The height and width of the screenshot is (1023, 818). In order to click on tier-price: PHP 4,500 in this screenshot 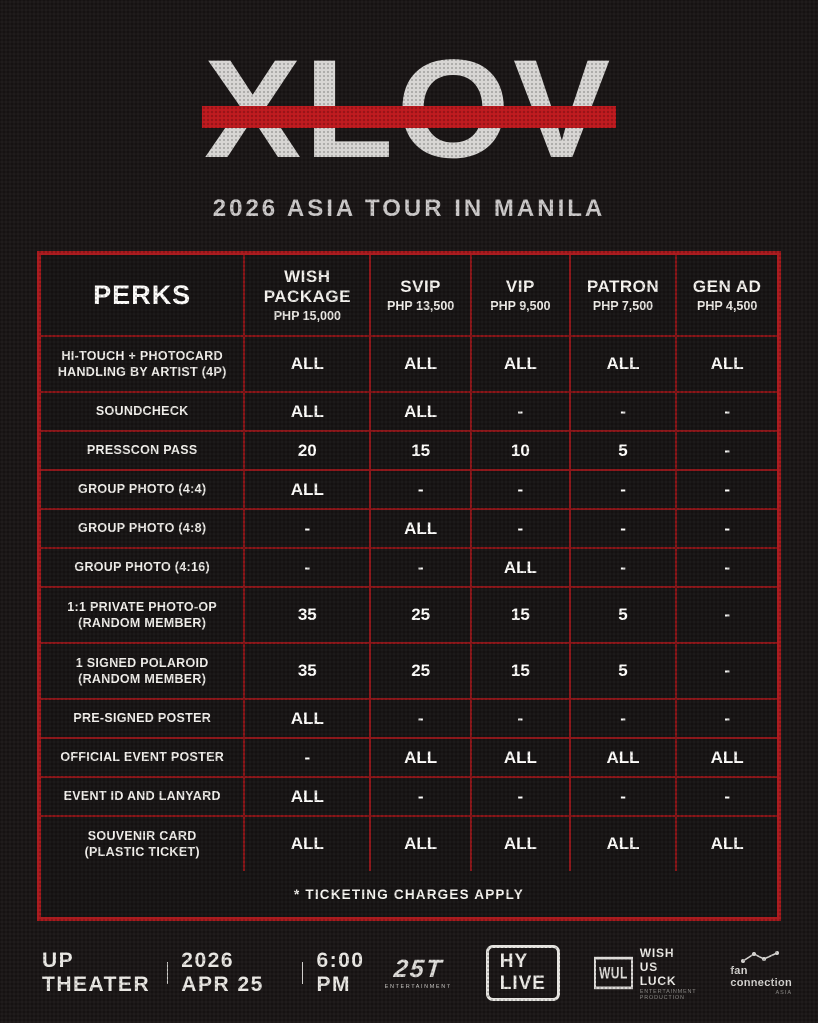, I will do `click(727, 306)`.